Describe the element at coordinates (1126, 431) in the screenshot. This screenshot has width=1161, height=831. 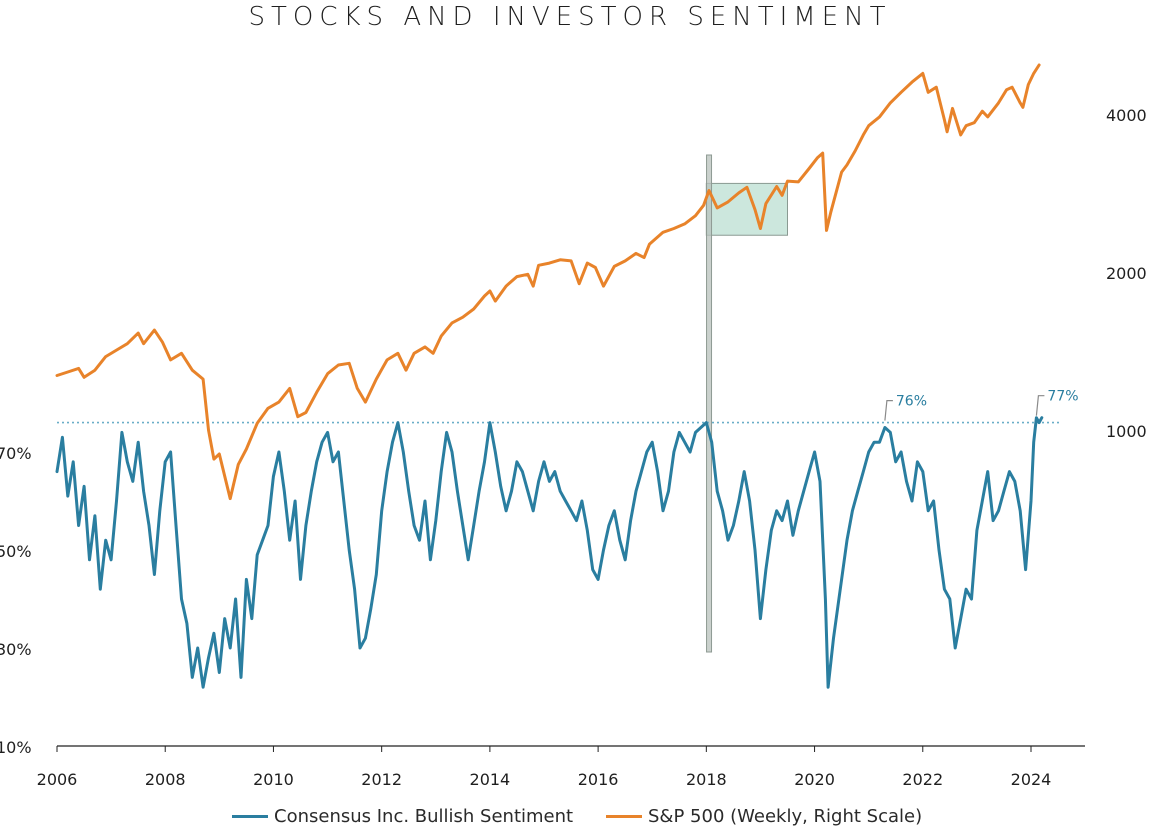
I see `y-right-tick-label-1000: 1000` at that location.